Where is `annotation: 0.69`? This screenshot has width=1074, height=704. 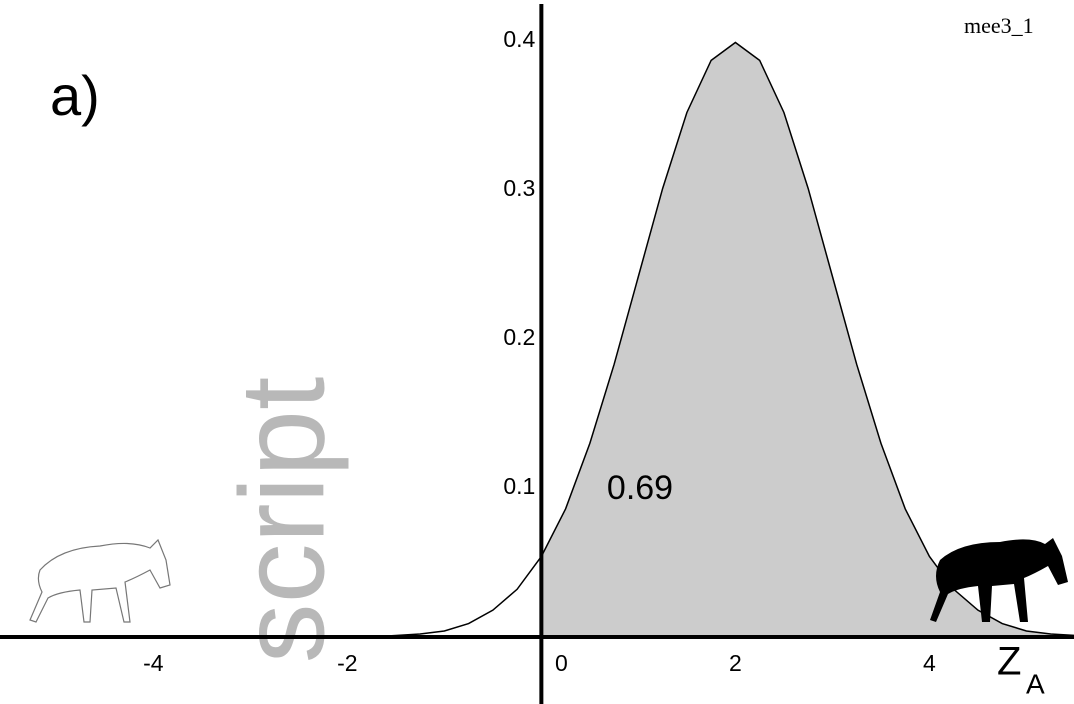
annotation: 0.69 is located at coordinates (640, 488).